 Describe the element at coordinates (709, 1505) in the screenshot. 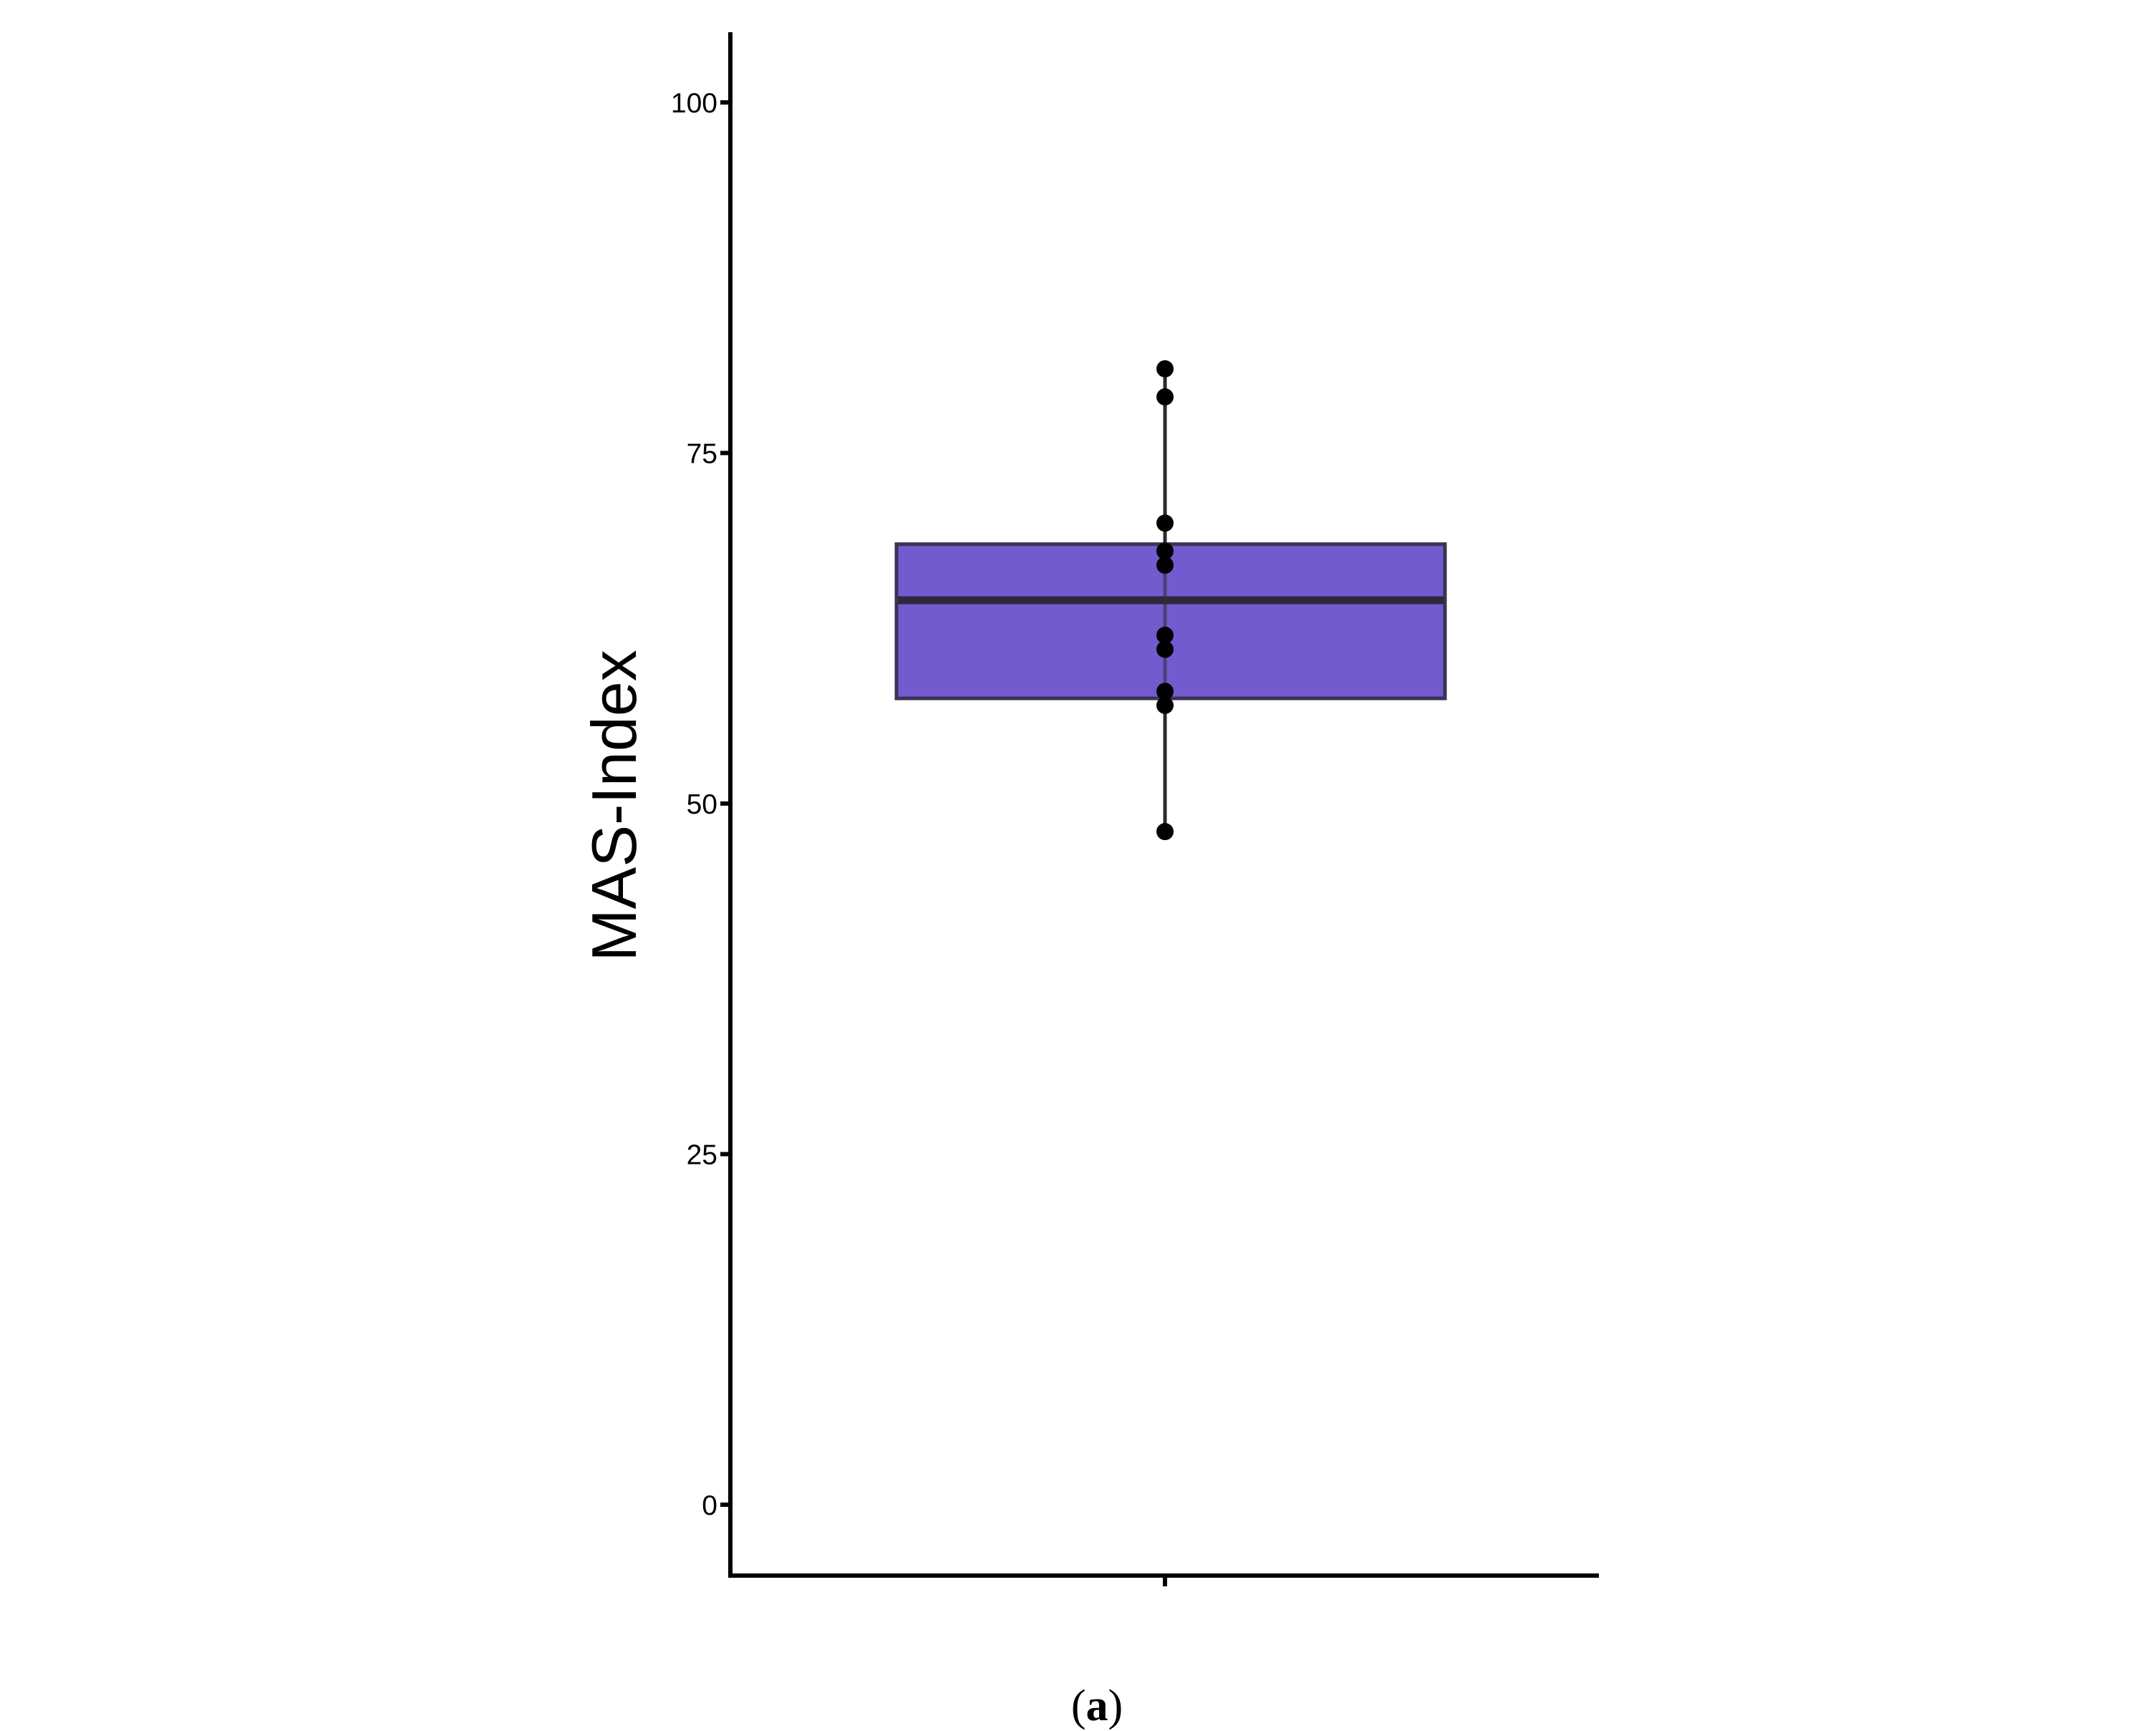

I see `y-tick-label: 0` at that location.